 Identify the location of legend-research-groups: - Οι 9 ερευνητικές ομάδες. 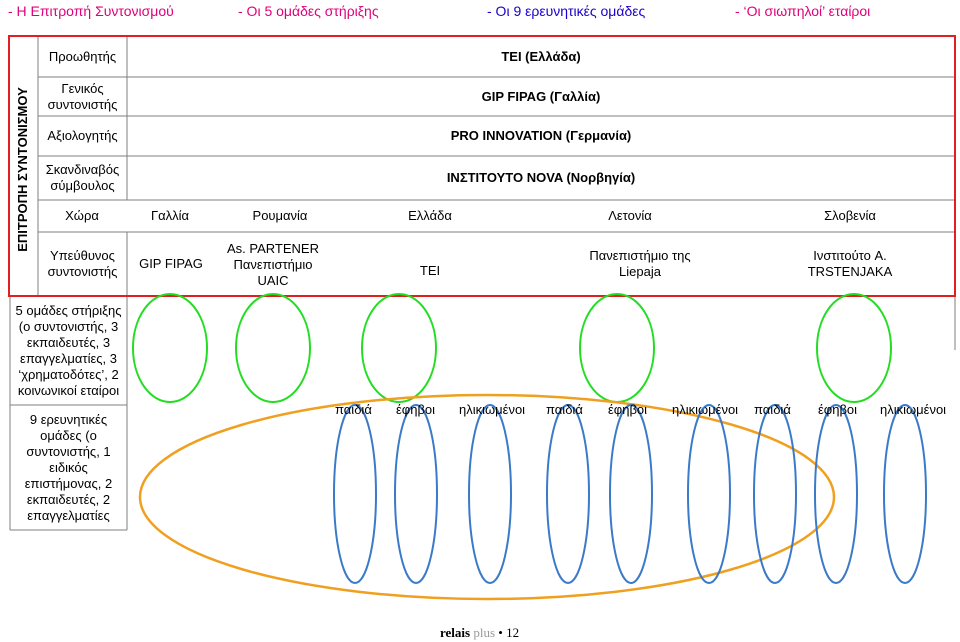
(566, 11).